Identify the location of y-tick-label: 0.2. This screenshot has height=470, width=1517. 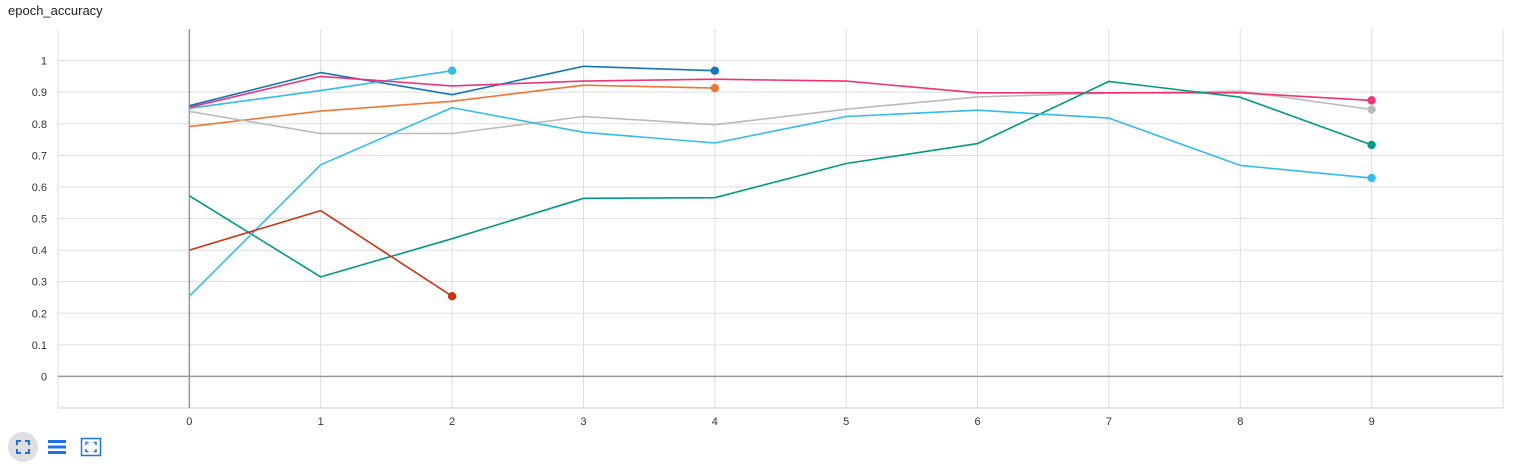
(39, 314).